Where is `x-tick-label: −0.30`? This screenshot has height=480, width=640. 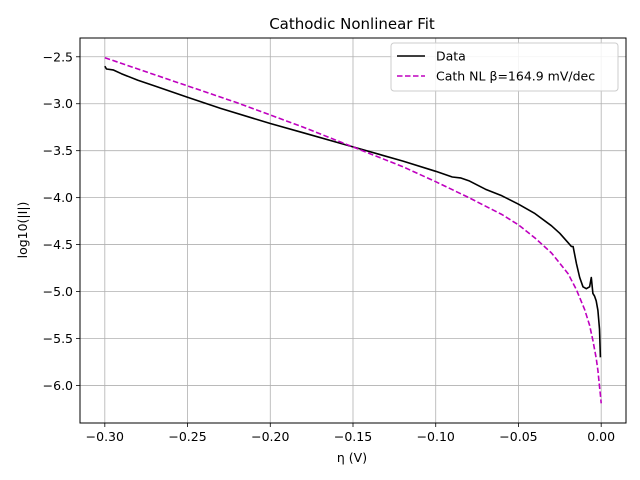
x-tick-label: −0.30 is located at coordinates (105, 436).